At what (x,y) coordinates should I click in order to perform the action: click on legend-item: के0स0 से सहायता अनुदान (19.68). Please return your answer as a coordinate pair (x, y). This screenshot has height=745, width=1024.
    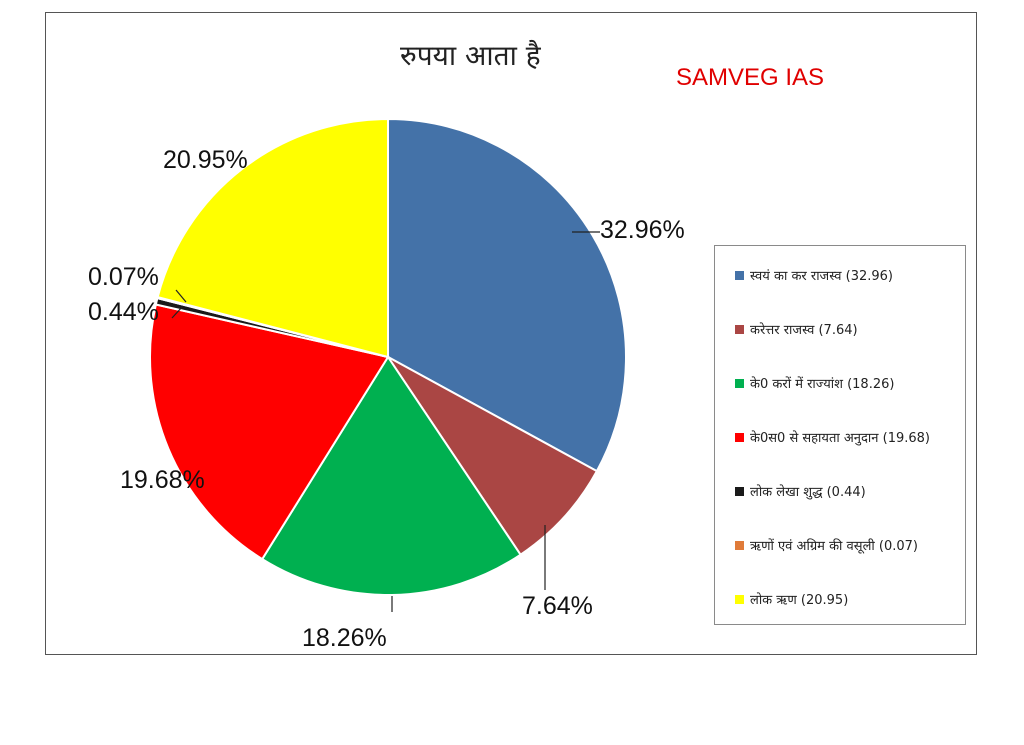
    Looking at the image, I should click on (832, 437).